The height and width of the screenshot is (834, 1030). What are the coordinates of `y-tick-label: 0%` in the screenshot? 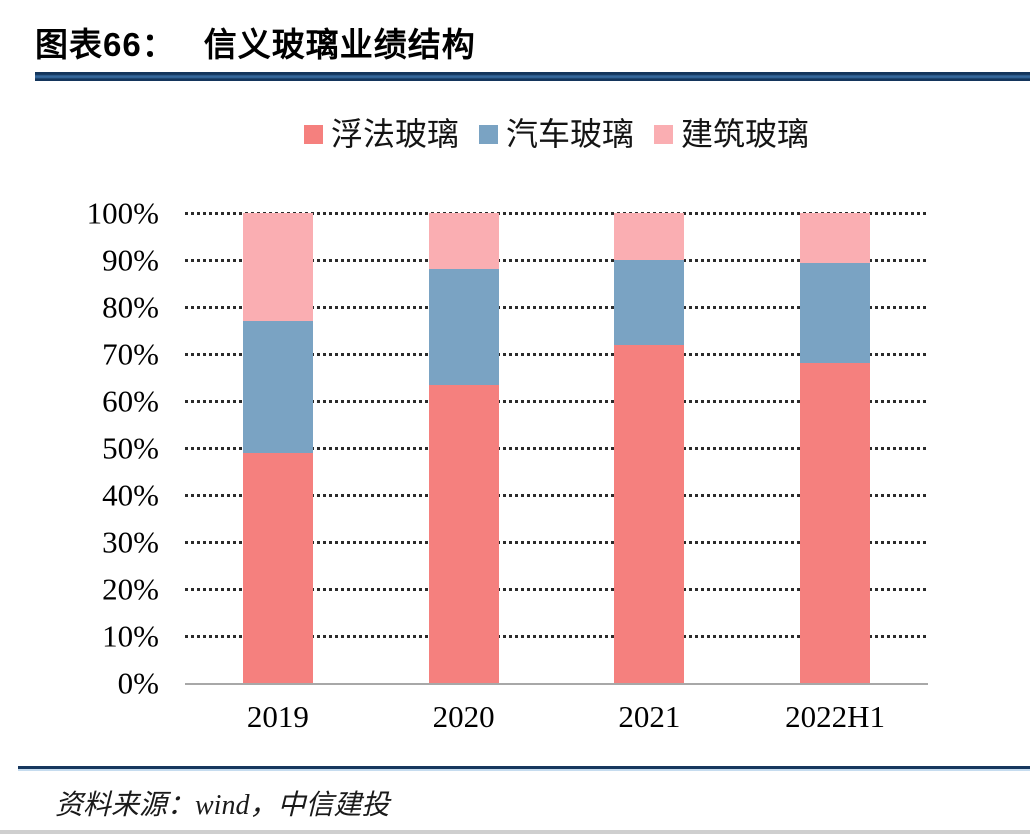 It's located at (138, 683).